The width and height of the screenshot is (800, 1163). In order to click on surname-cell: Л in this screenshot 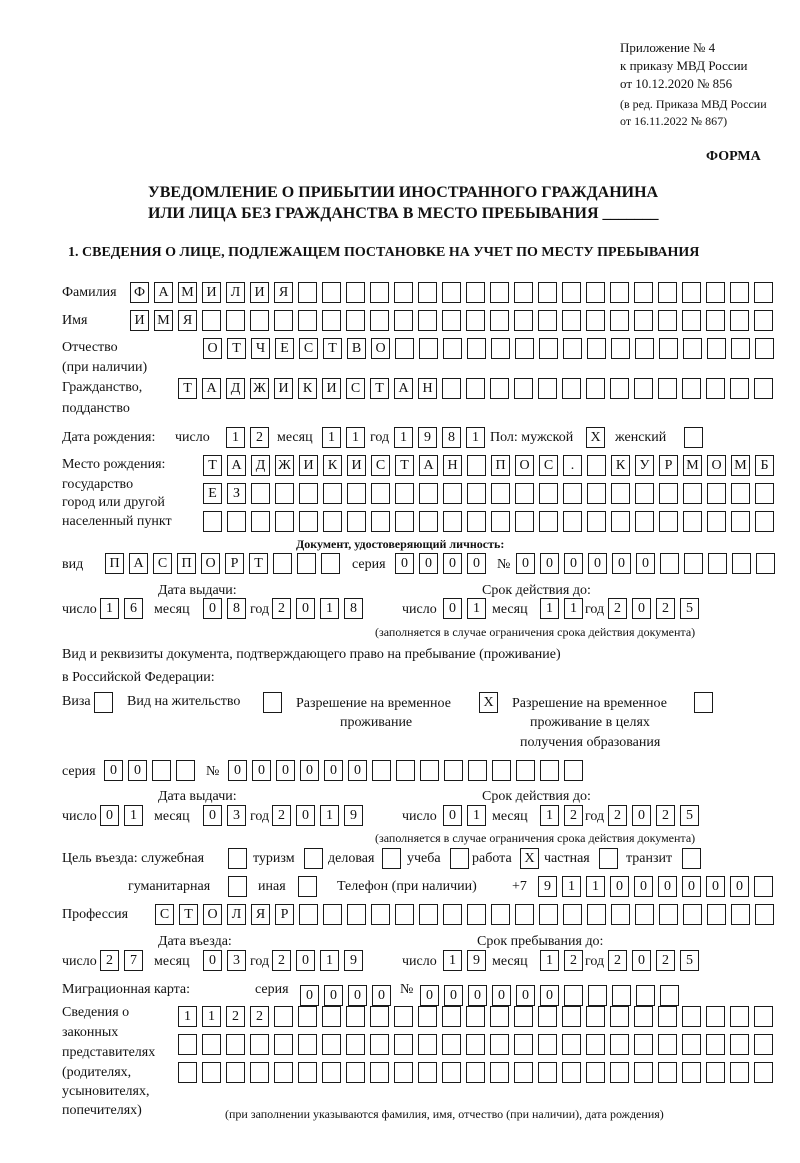, I will do `click(235, 292)`.